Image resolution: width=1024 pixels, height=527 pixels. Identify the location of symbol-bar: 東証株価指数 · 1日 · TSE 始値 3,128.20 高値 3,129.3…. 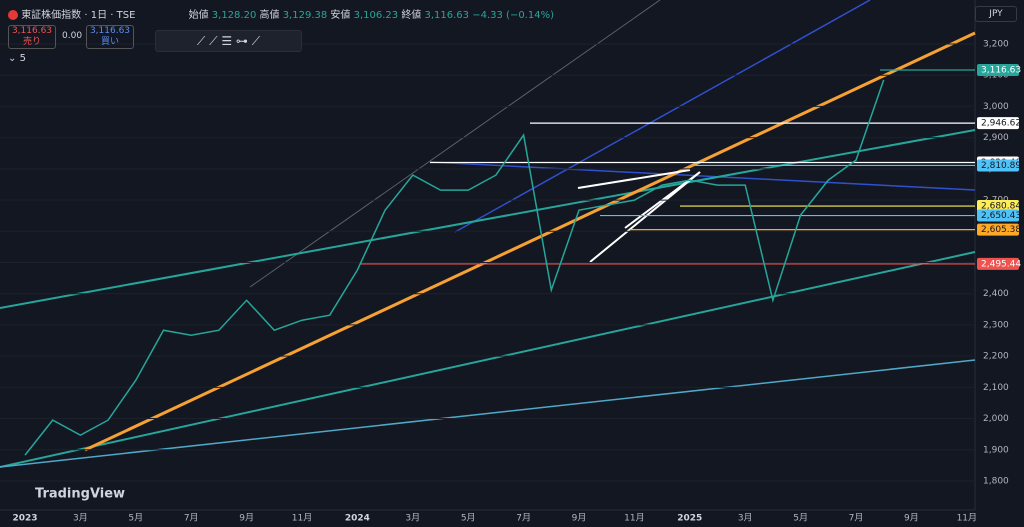
(281, 13).